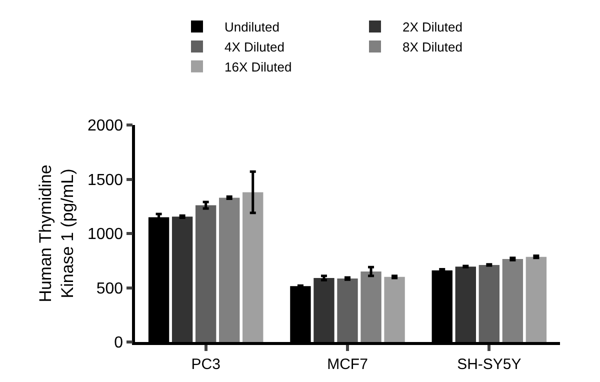 This screenshot has width=600, height=382. Describe the element at coordinates (254, 47) in the screenshot. I see `legend-label: 4X Diluted` at that location.